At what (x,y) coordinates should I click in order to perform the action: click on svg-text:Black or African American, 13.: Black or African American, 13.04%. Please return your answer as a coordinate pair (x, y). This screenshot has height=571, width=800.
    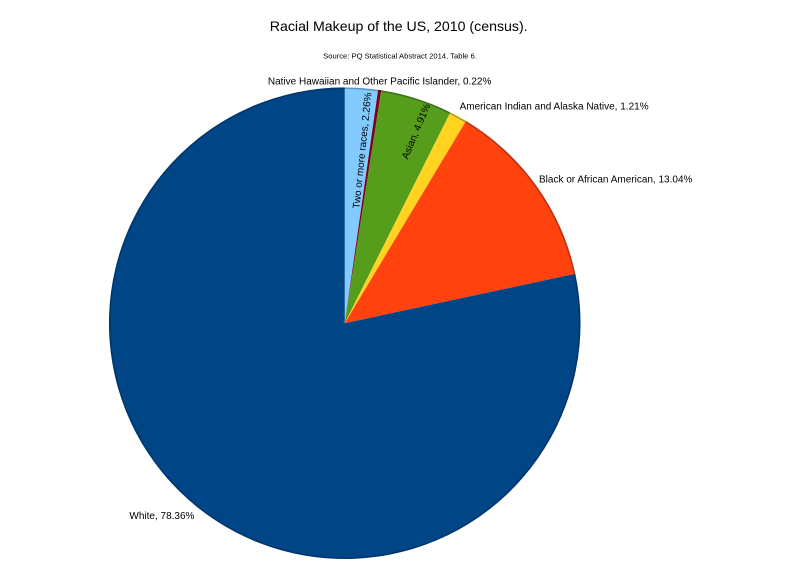
    Looking at the image, I should click on (616, 180).